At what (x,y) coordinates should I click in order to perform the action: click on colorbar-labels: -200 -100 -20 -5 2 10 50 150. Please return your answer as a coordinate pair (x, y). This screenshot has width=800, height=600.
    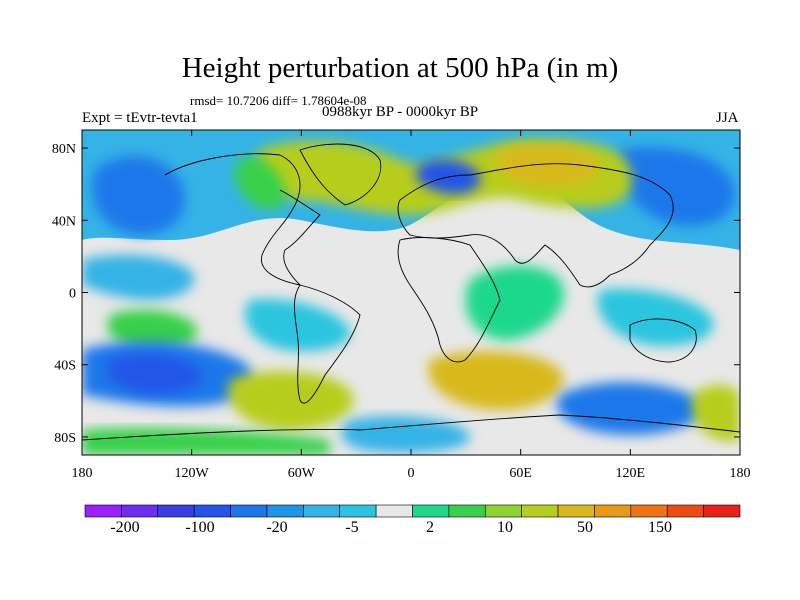
    Looking at the image, I should click on (391, 527).